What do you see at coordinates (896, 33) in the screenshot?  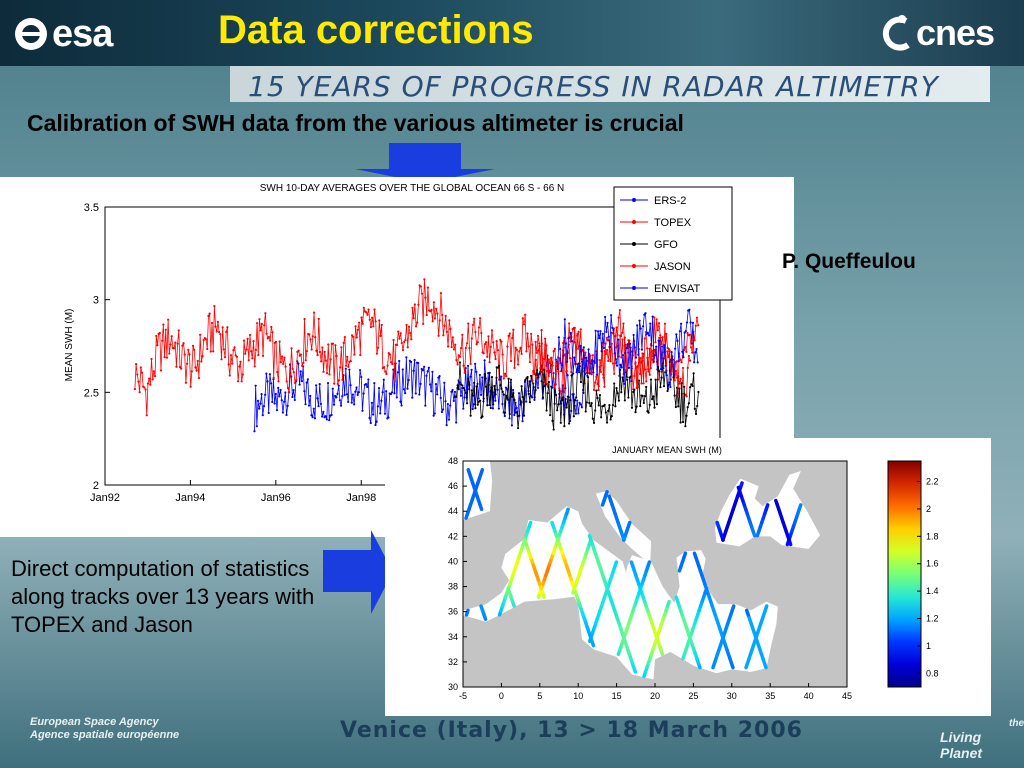 I see `cnes-swirl-icon` at bounding box center [896, 33].